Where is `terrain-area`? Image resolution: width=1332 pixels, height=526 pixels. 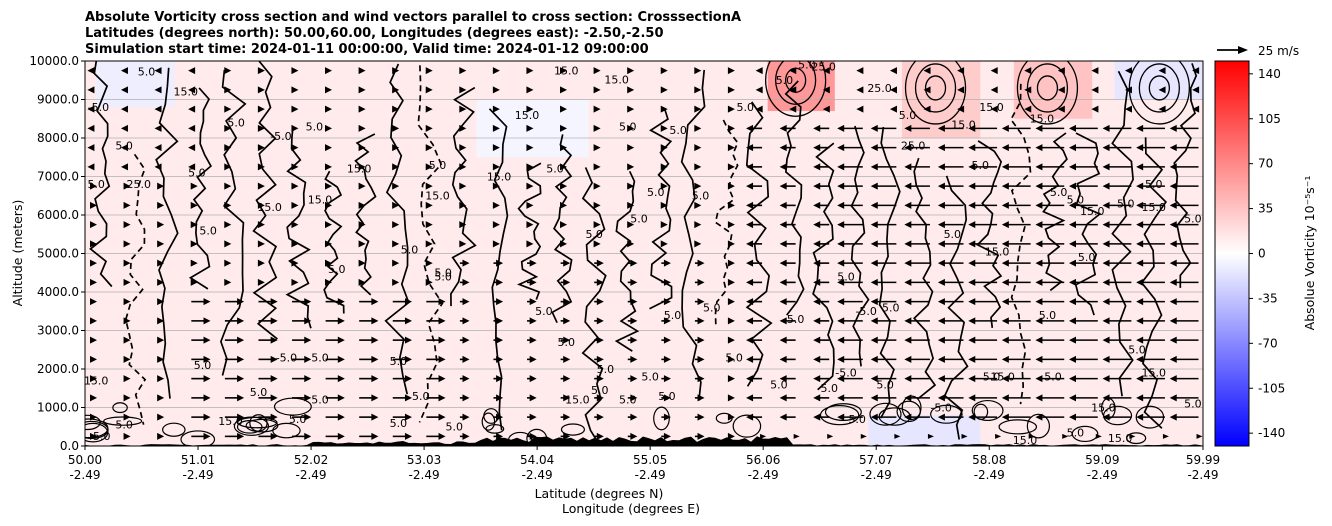 terrain-area is located at coordinates (644, 441).